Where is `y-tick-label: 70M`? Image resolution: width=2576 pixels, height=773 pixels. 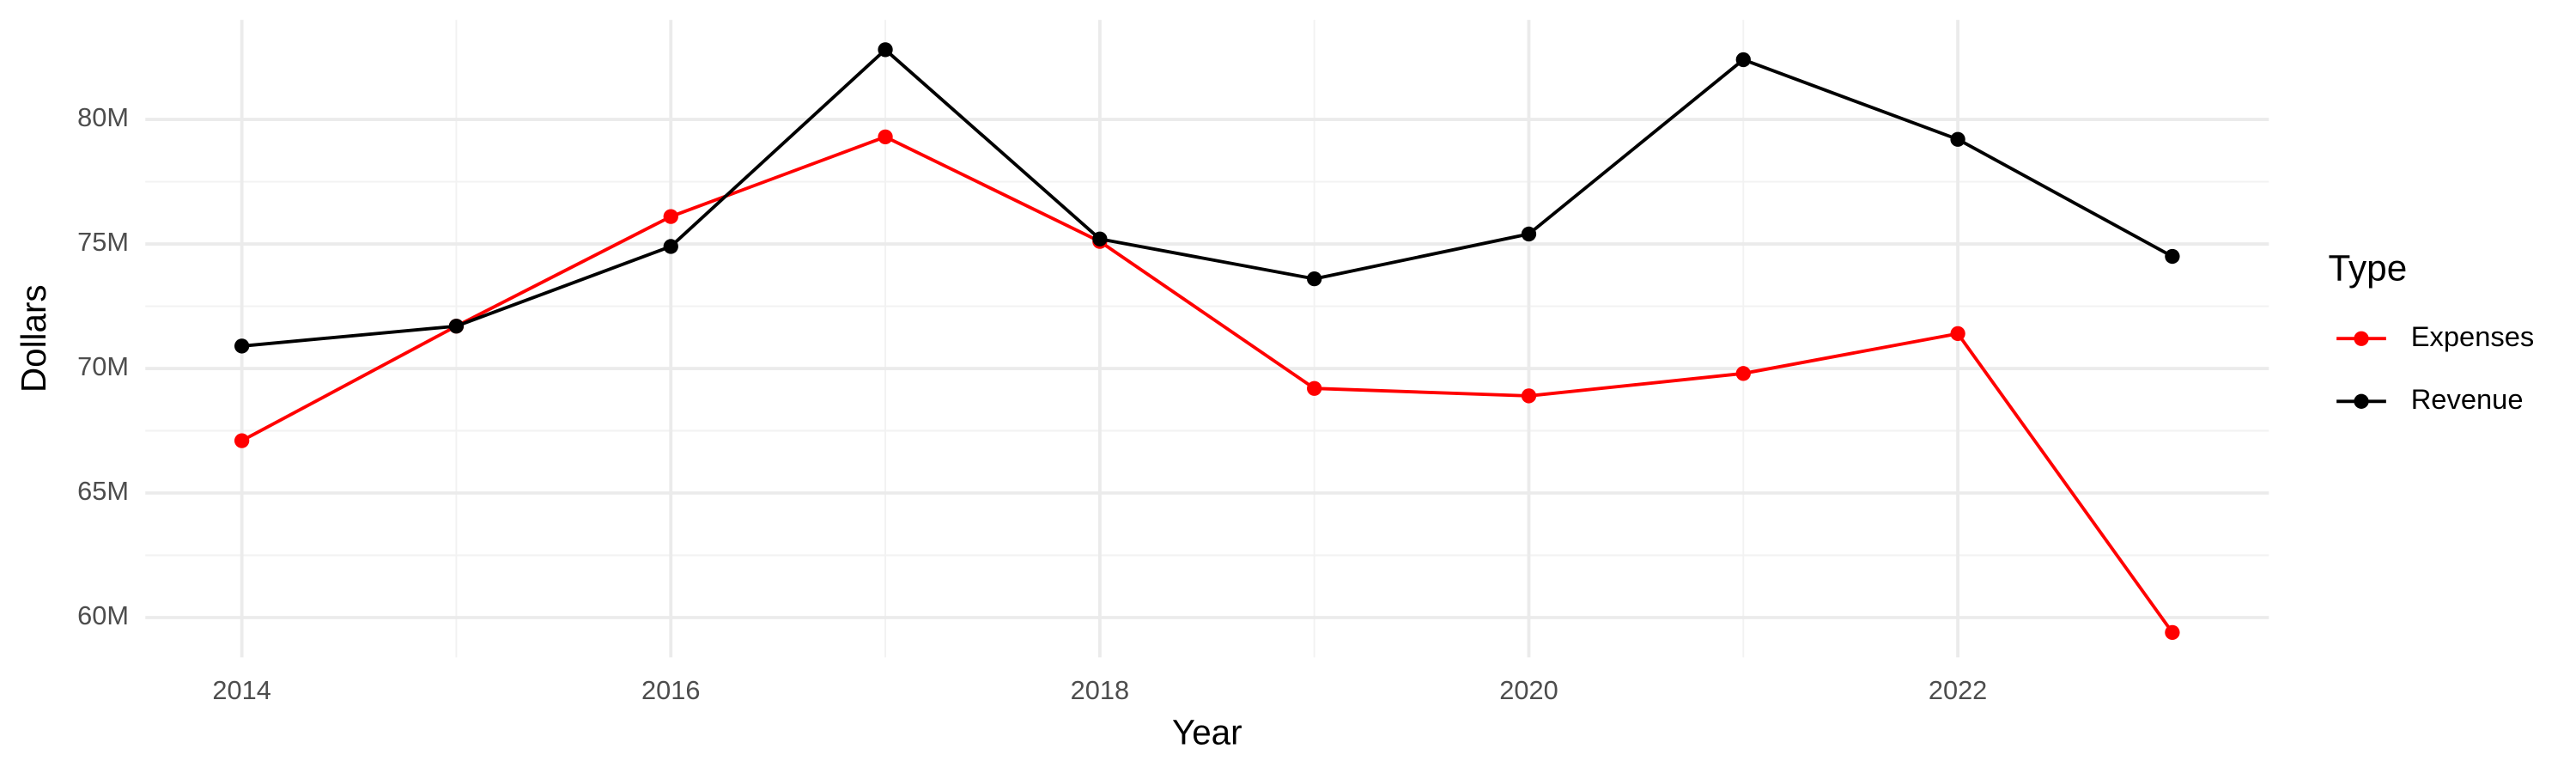 y-tick-label: 70M is located at coordinates (103, 366).